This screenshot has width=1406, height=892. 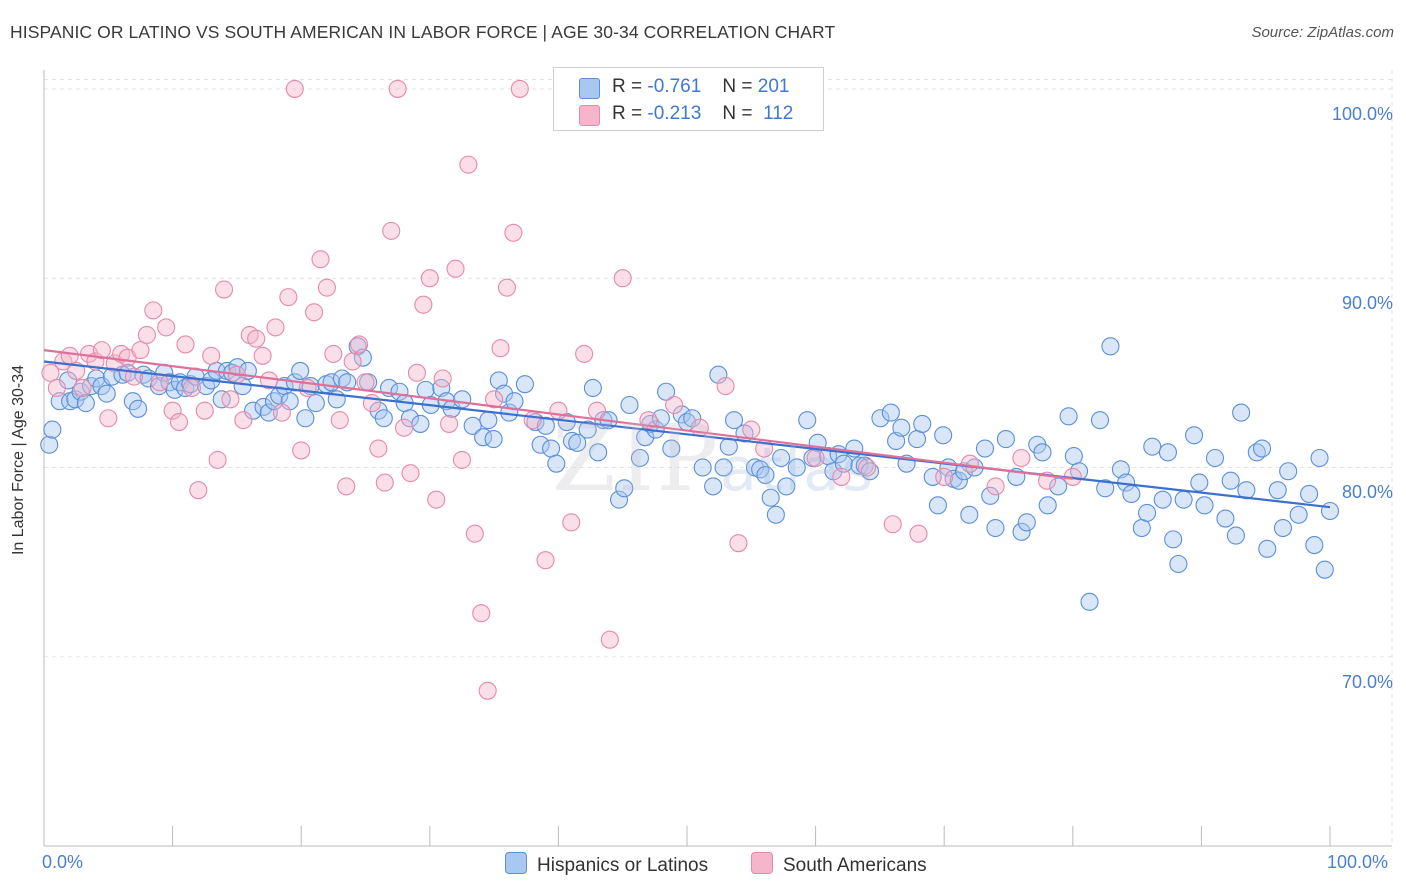 What do you see at coordinates (778, 113) in the screenshot?
I see `n-value-south-americans: 112` at bounding box center [778, 113].